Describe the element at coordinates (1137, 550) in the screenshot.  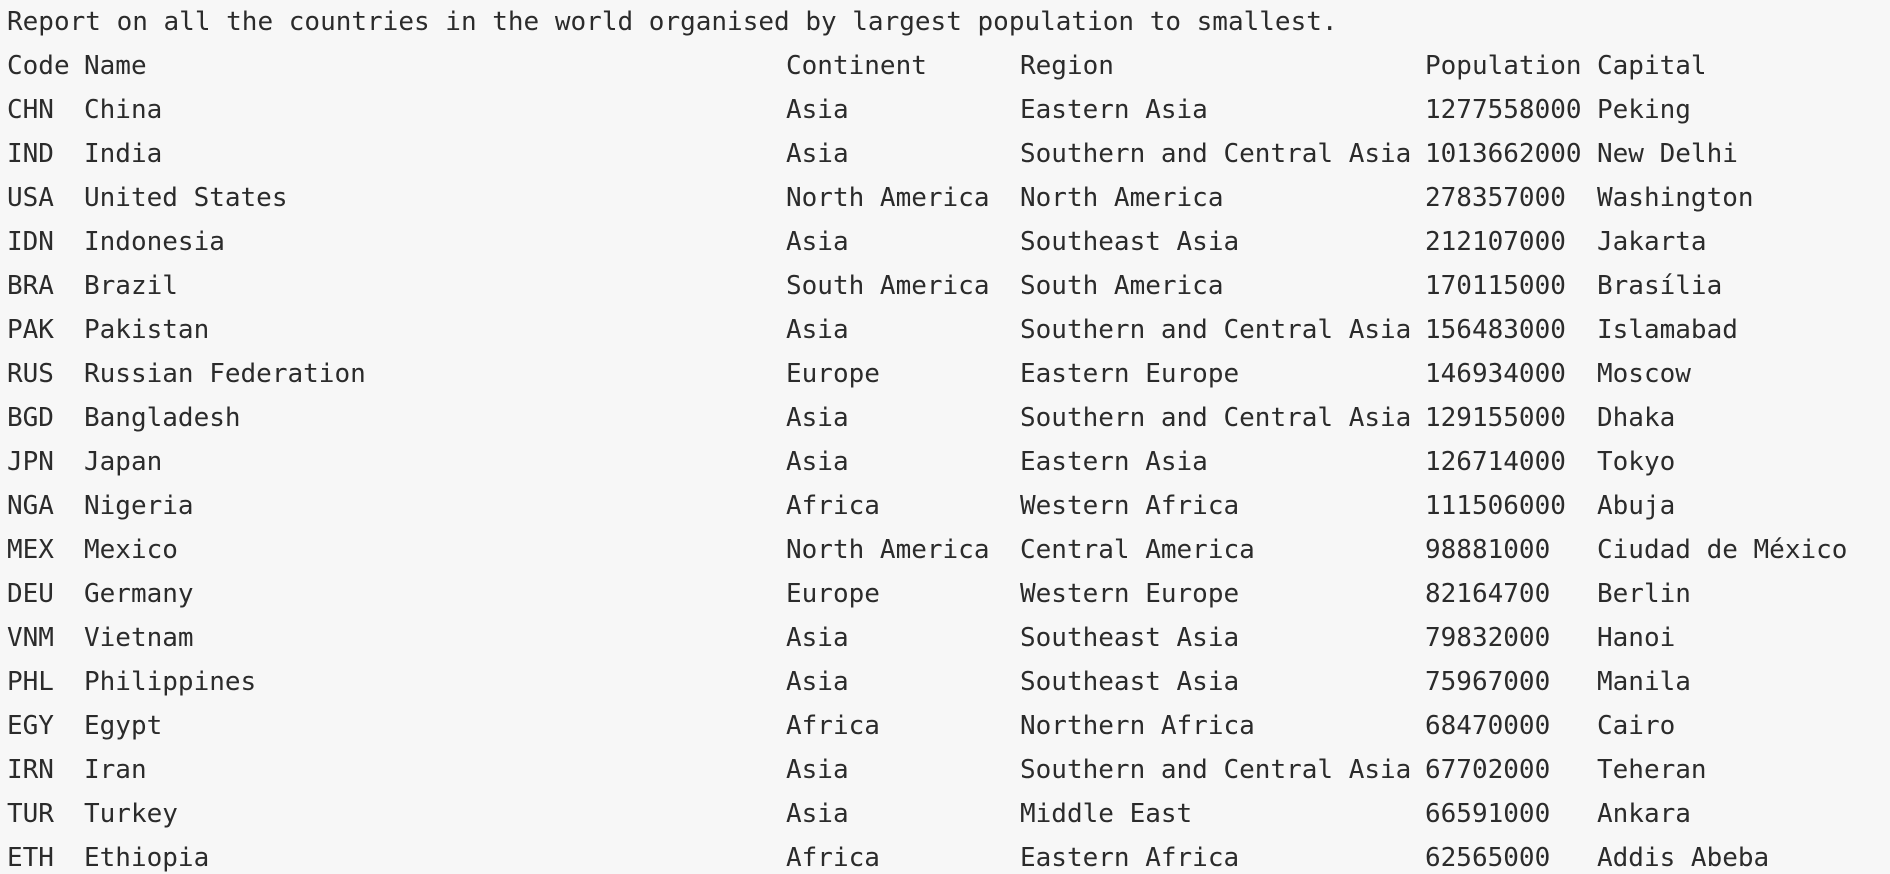
I see `cell-region: Central America` at that location.